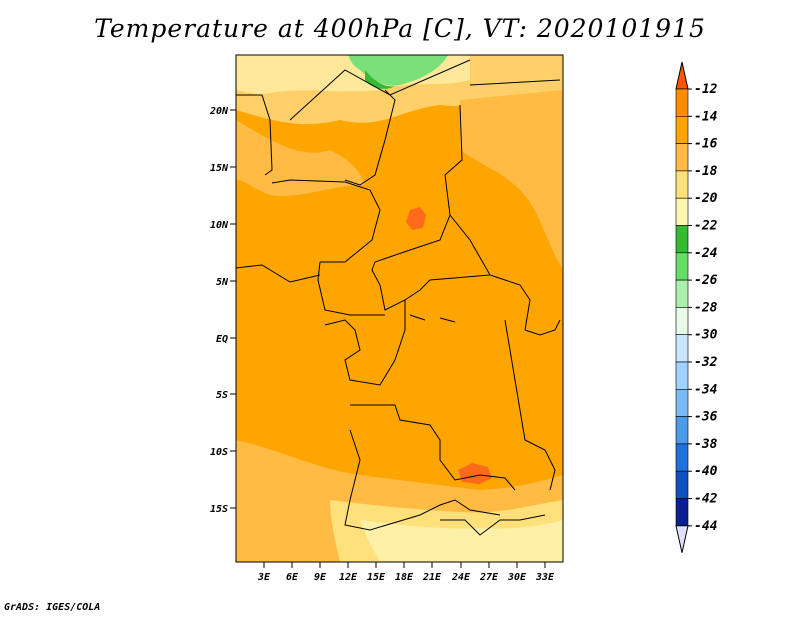 This screenshot has width=800, height=618. Describe the element at coordinates (511, 180) in the screenshot. I see `fill-region-northeast` at that location.